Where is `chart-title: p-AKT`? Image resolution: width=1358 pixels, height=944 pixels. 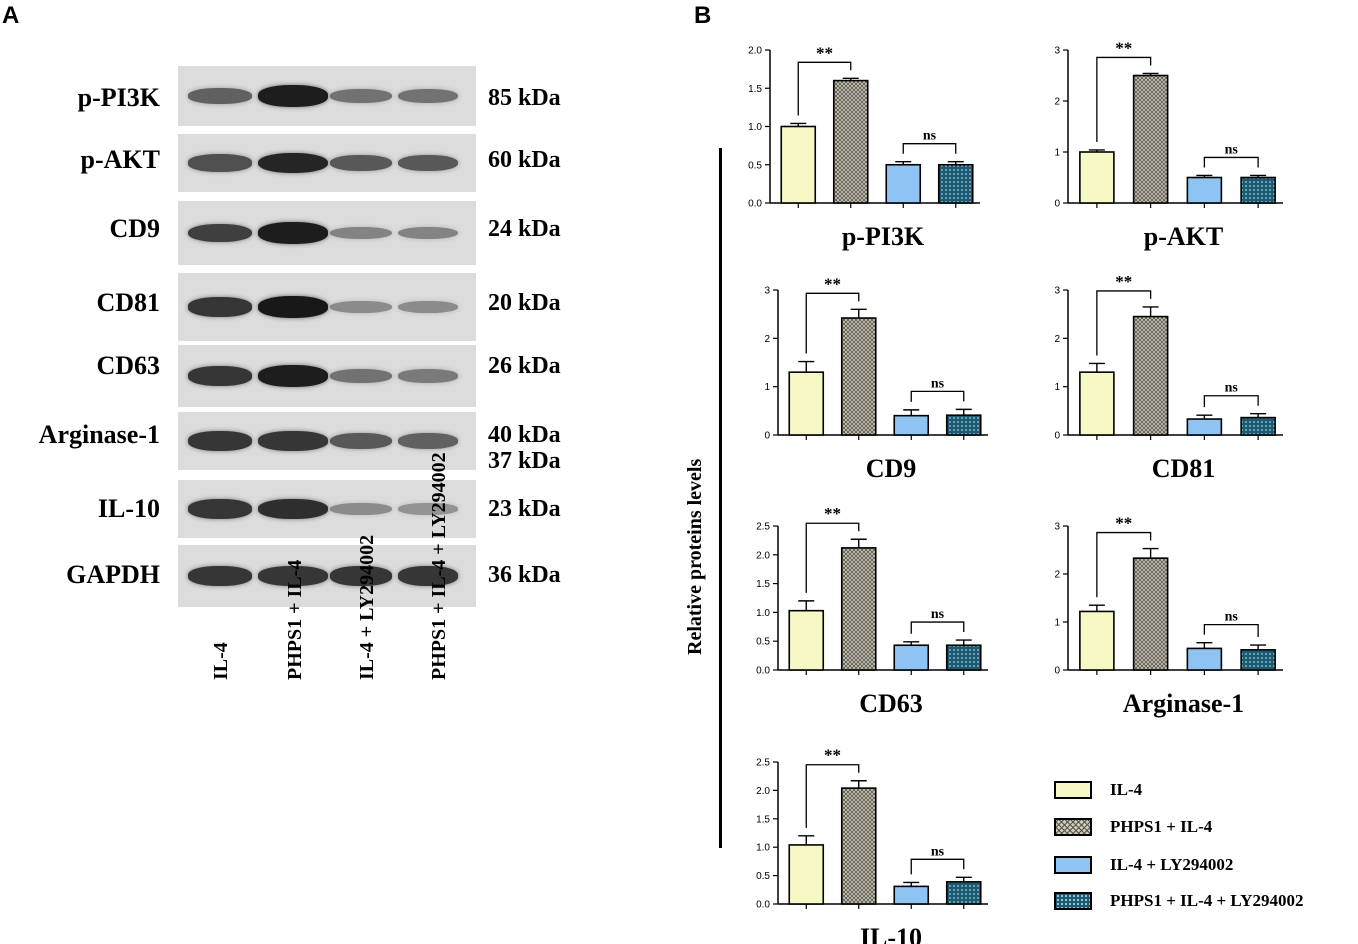 chart-title: p-AKT is located at coordinates (1183, 236).